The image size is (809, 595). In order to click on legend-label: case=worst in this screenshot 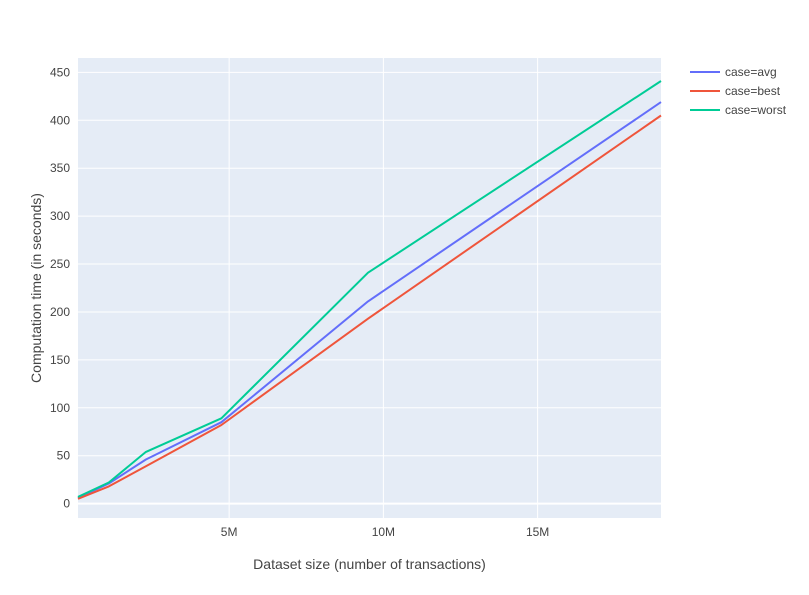, I will do `click(756, 110)`.